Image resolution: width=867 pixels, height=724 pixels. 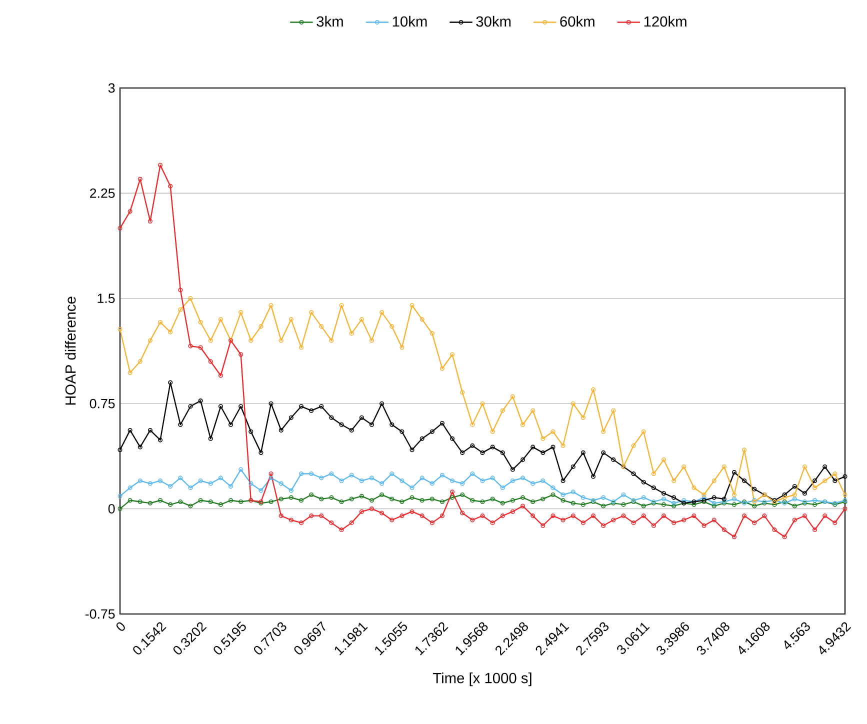 What do you see at coordinates (665, 21) in the screenshot?
I see `legend-label: 120km` at bounding box center [665, 21].